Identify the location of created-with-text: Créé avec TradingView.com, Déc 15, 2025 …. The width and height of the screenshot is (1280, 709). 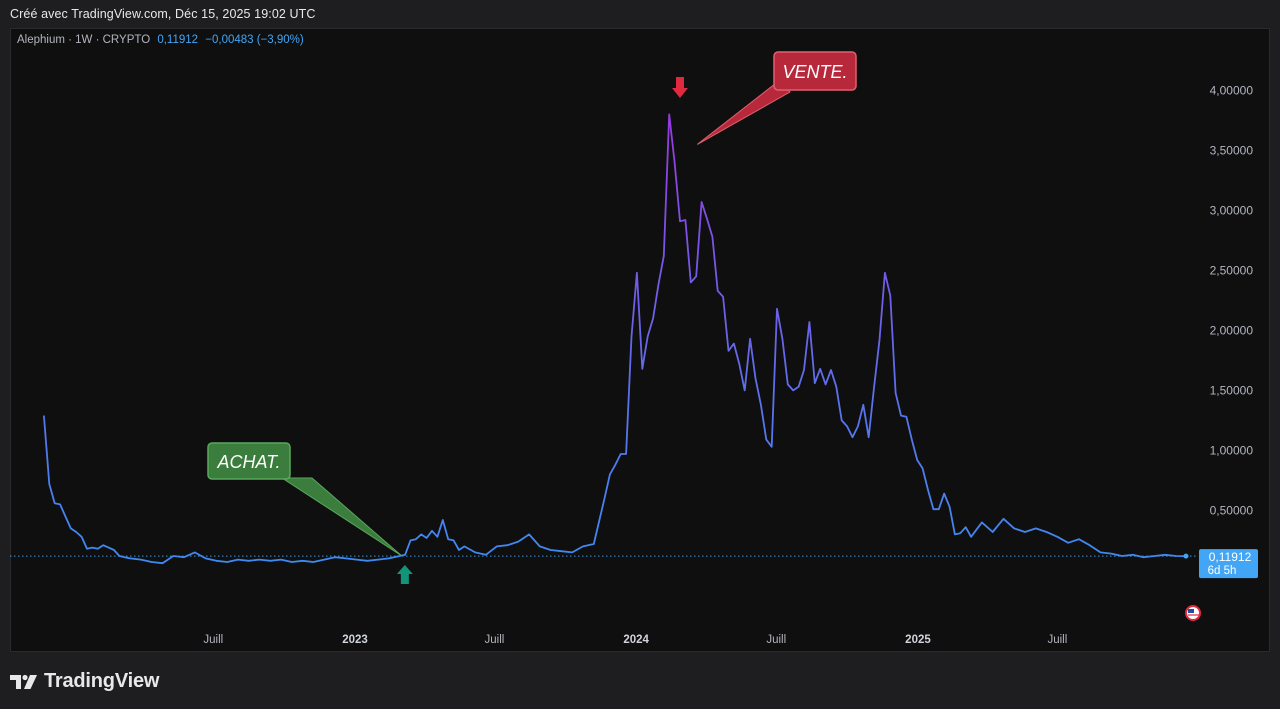
(163, 14).